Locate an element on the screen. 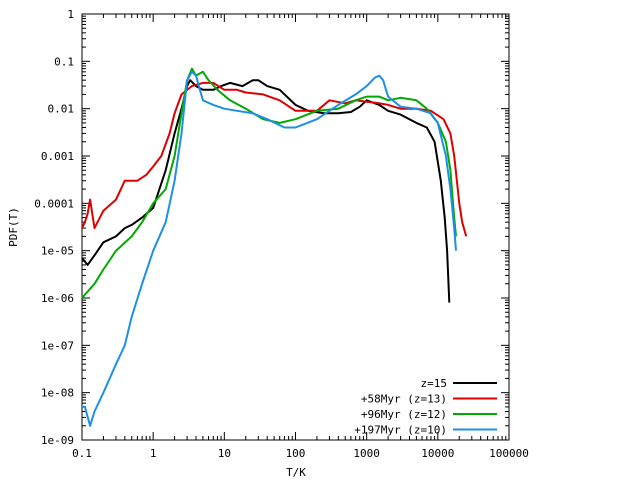 The image size is (640, 480). legend-label-1: z=15 is located at coordinates (434, 383).